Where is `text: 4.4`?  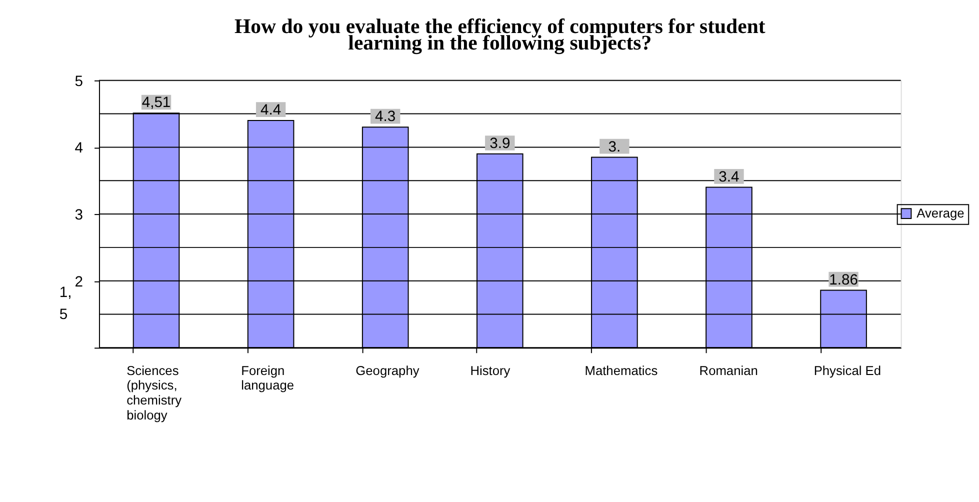
text: 4.4 is located at coordinates (271, 110).